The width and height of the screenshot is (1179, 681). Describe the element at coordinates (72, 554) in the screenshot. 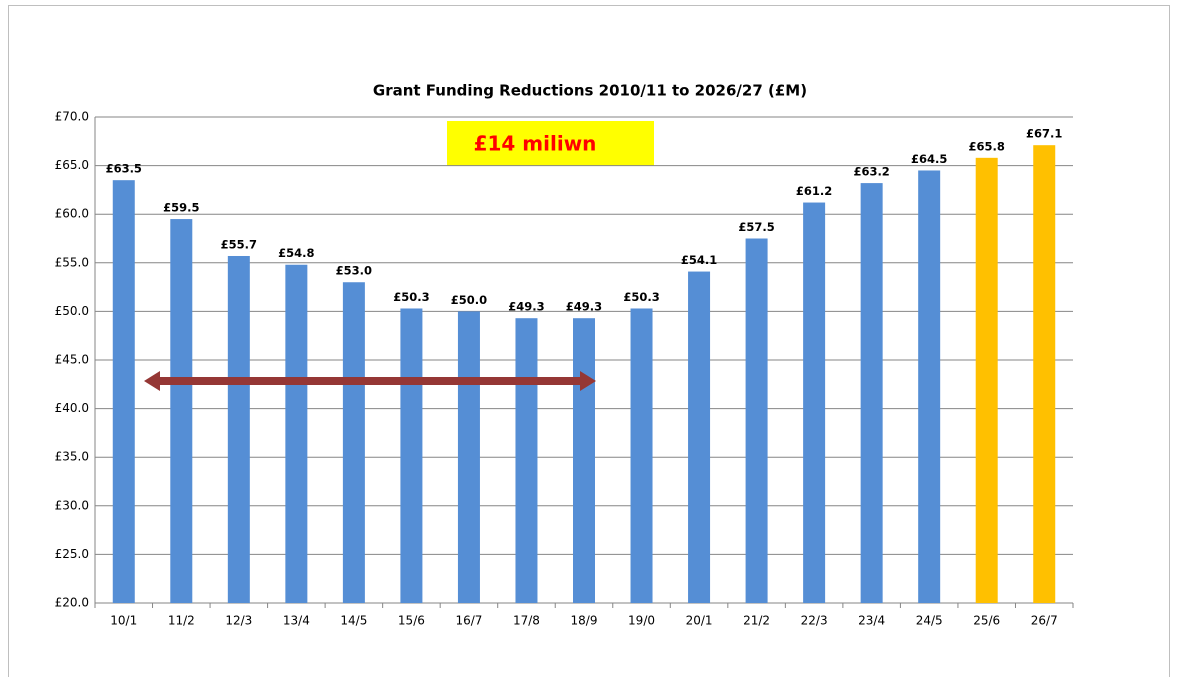

I see `y-tick-label: £25.0` at that location.